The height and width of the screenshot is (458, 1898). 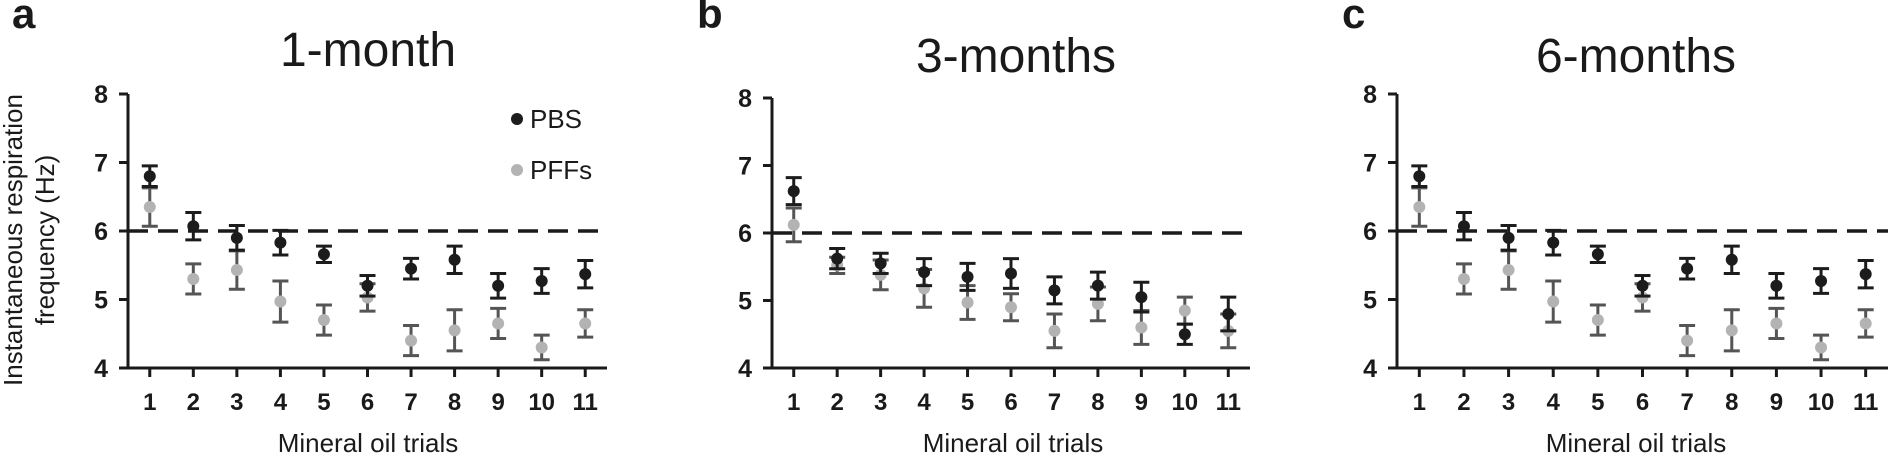 What do you see at coordinates (368, 443) in the screenshot?
I see `panel-a-x-axis-label: Mineral oil trials` at bounding box center [368, 443].